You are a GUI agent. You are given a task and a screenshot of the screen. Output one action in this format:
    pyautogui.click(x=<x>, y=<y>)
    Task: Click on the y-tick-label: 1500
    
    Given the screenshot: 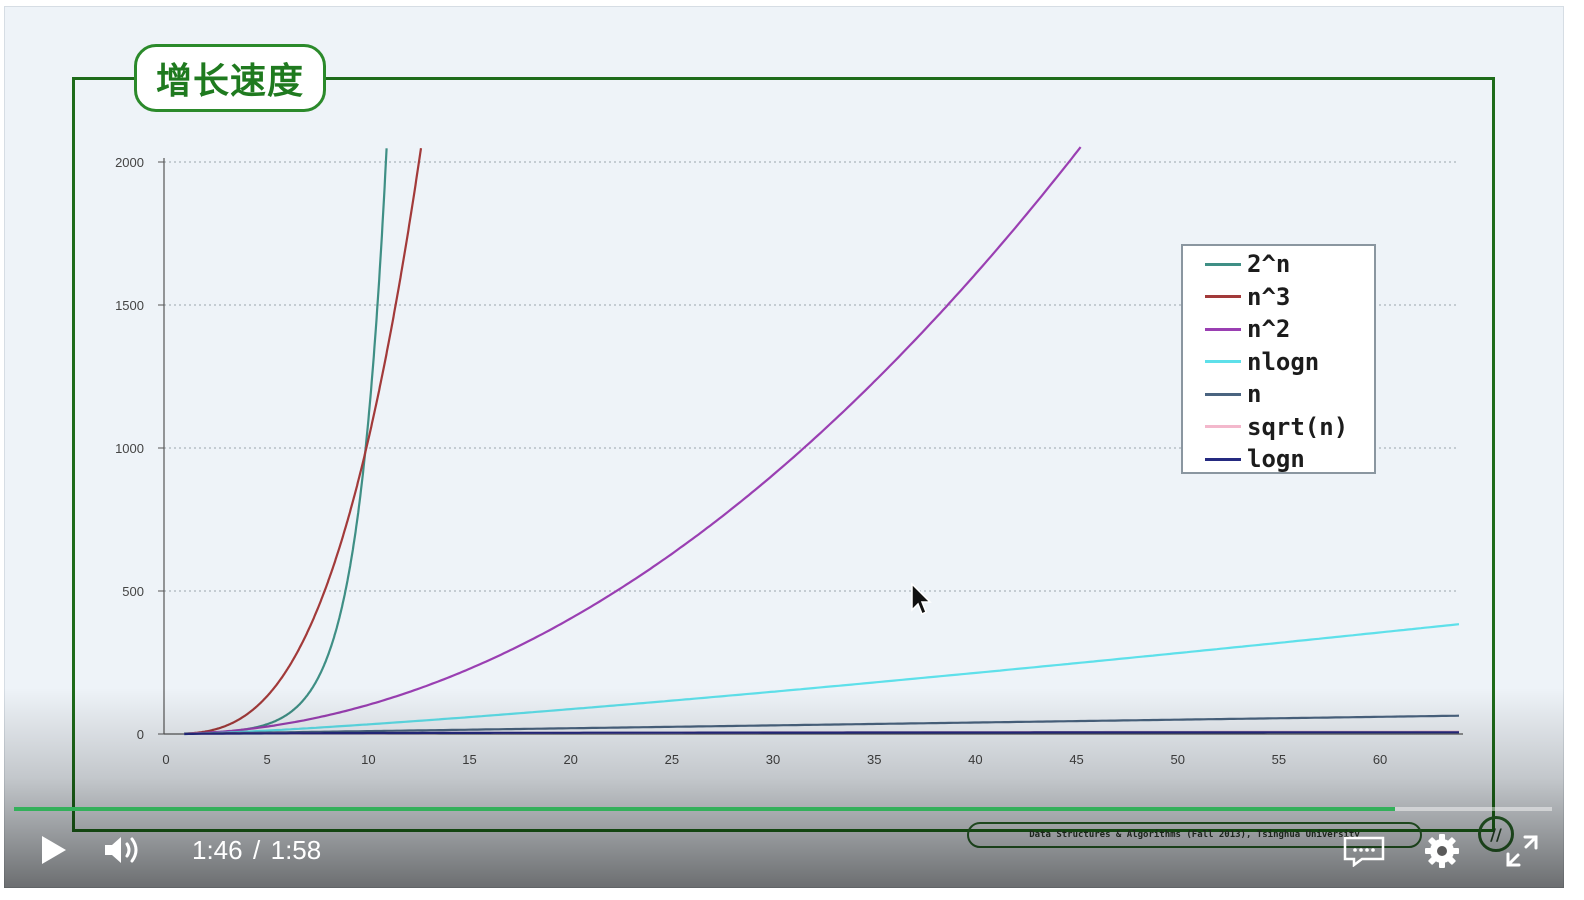 What is the action you would take?
    pyautogui.click(x=129, y=305)
    